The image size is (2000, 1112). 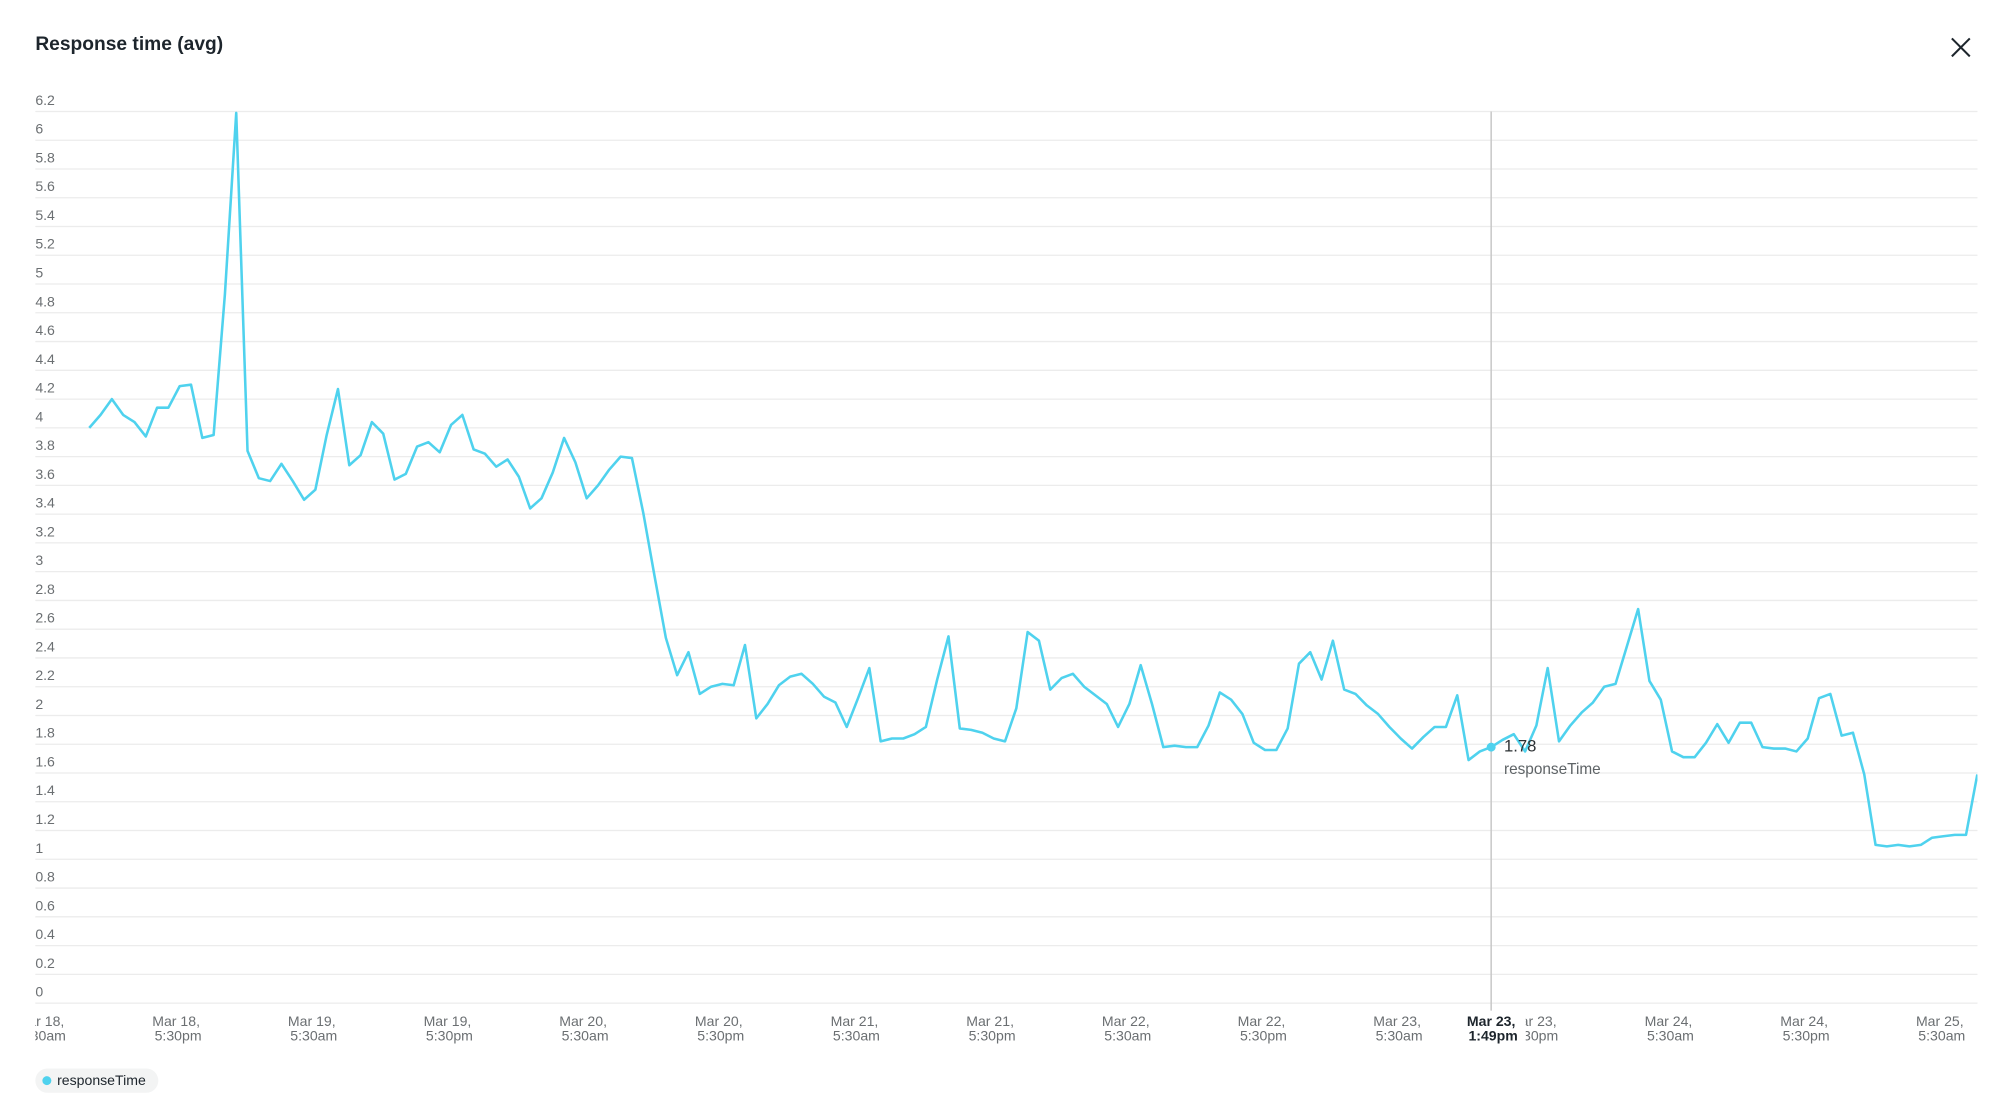 I want to click on x-tick-label: Mar 20, 5:30am, so click(x=583, y=1028).